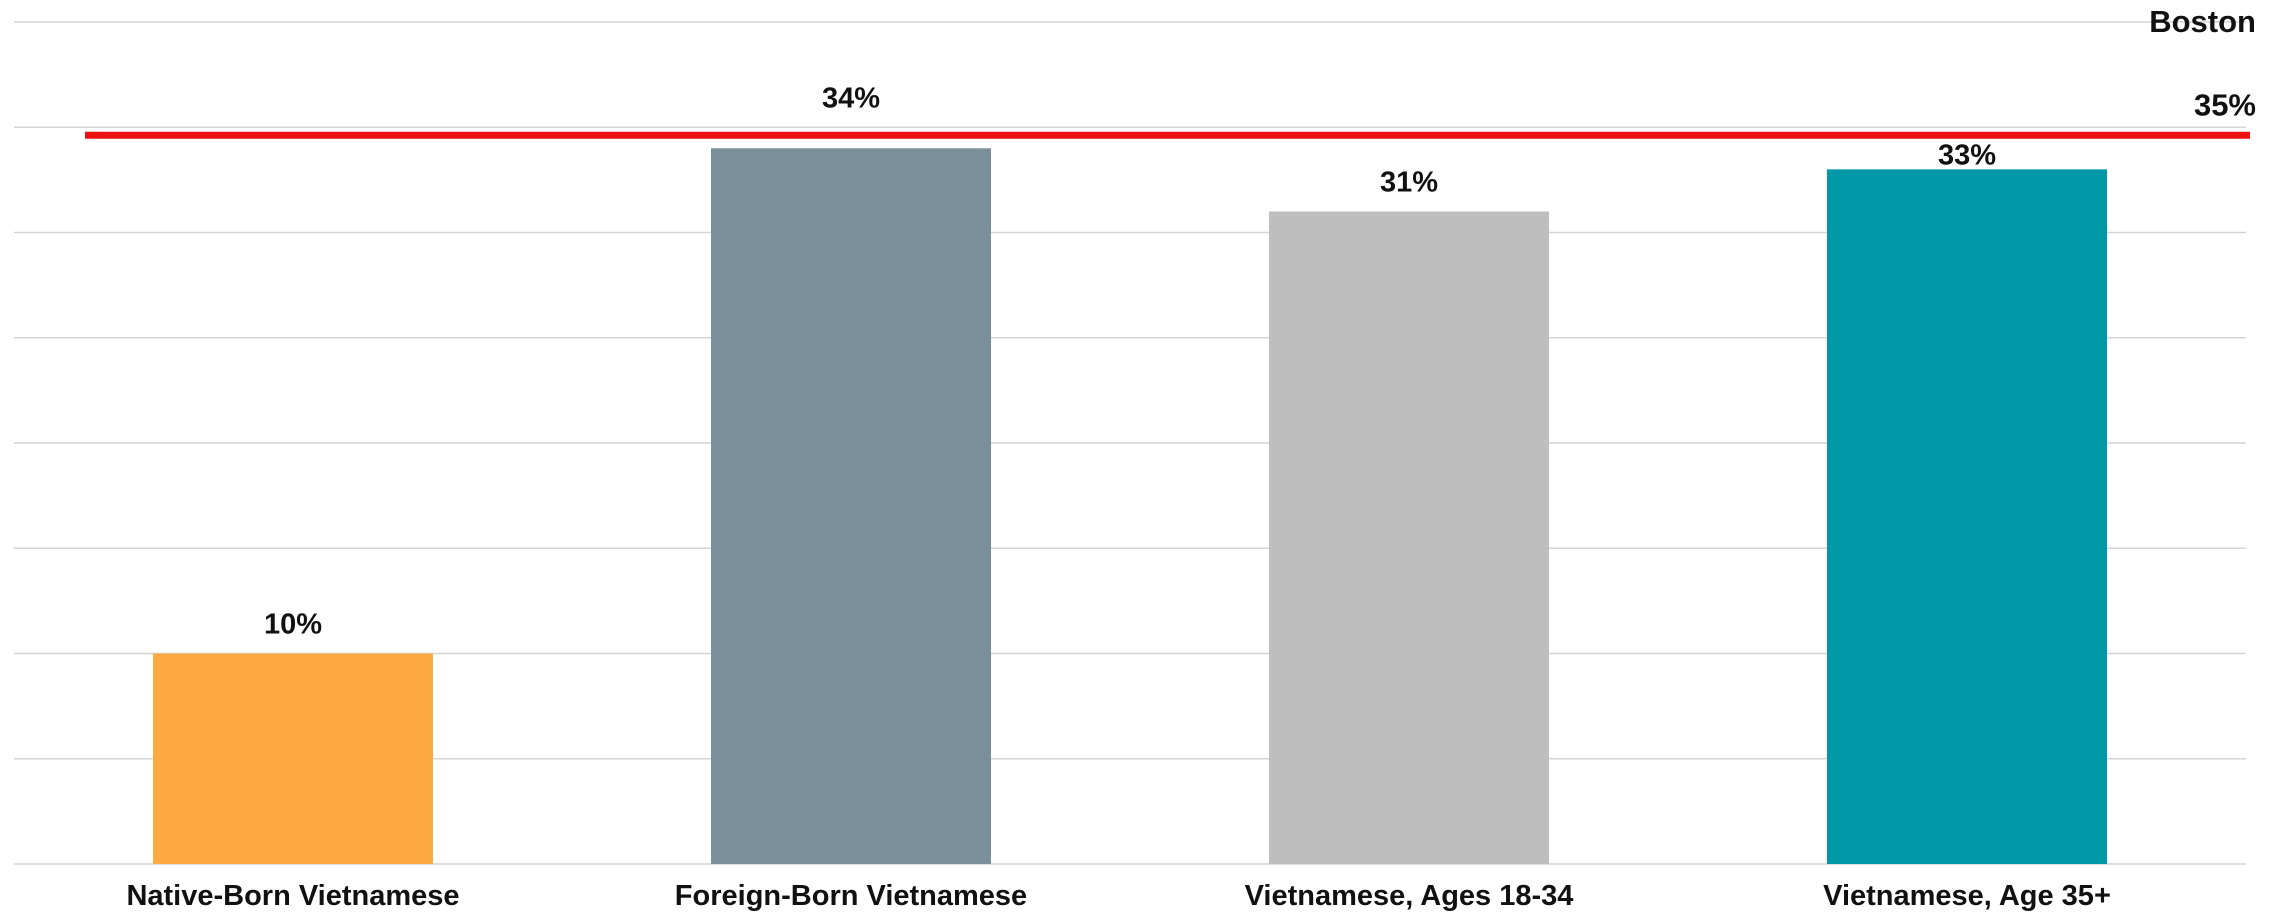 The image size is (2269, 916). Describe the element at coordinates (1967, 896) in the screenshot. I see `x-tick-label: Vietnamese, Age 35+` at that location.